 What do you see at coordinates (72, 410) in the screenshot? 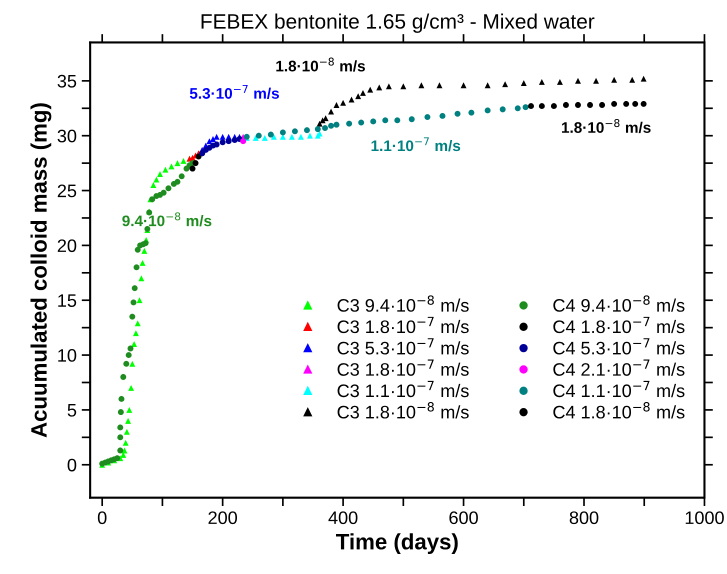
I see `y-tick-label: 5` at bounding box center [72, 410].